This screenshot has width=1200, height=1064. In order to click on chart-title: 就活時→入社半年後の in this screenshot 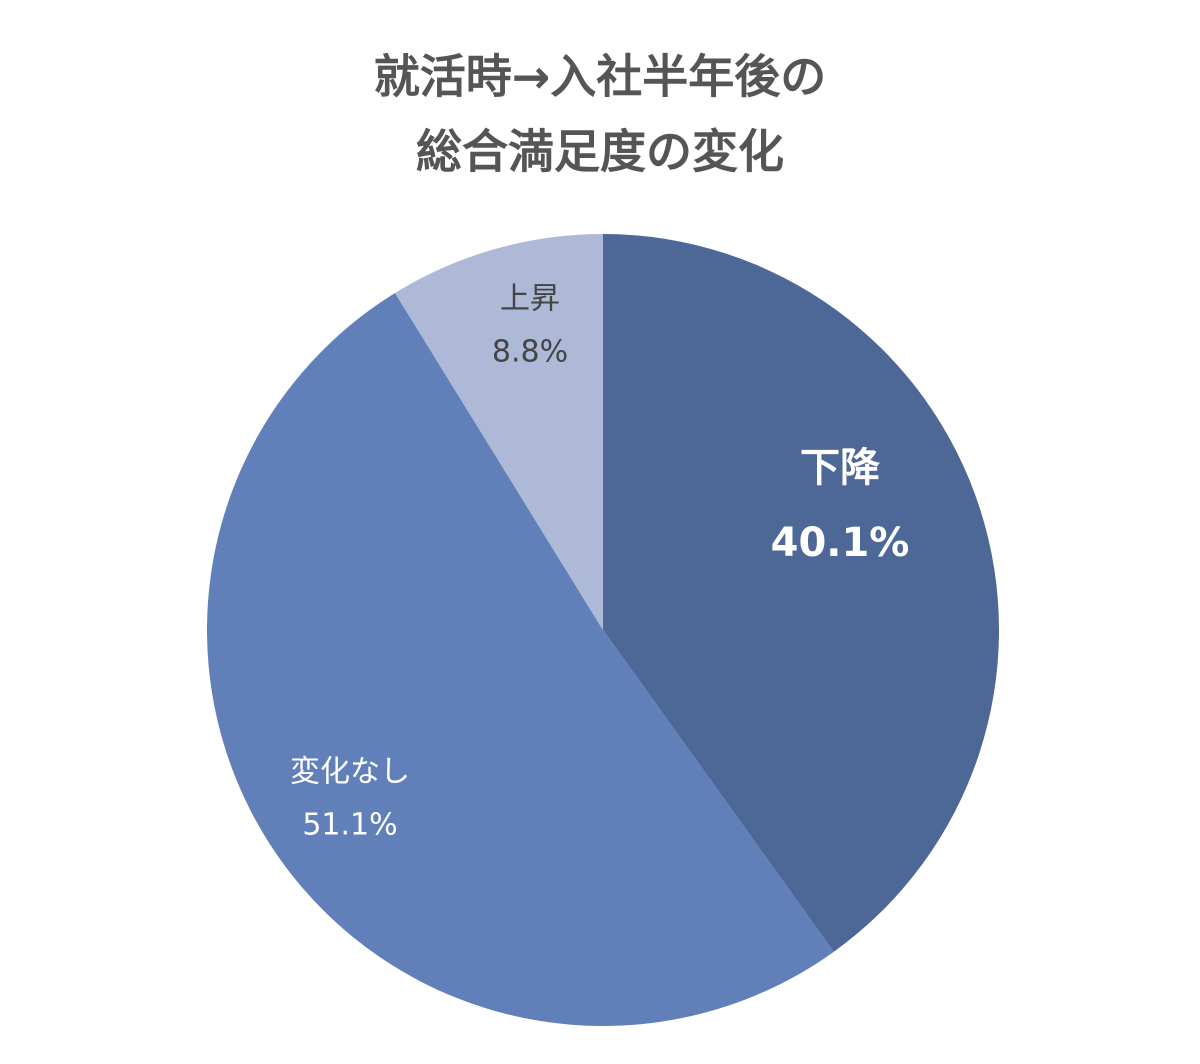, I will do `click(600, 77)`.